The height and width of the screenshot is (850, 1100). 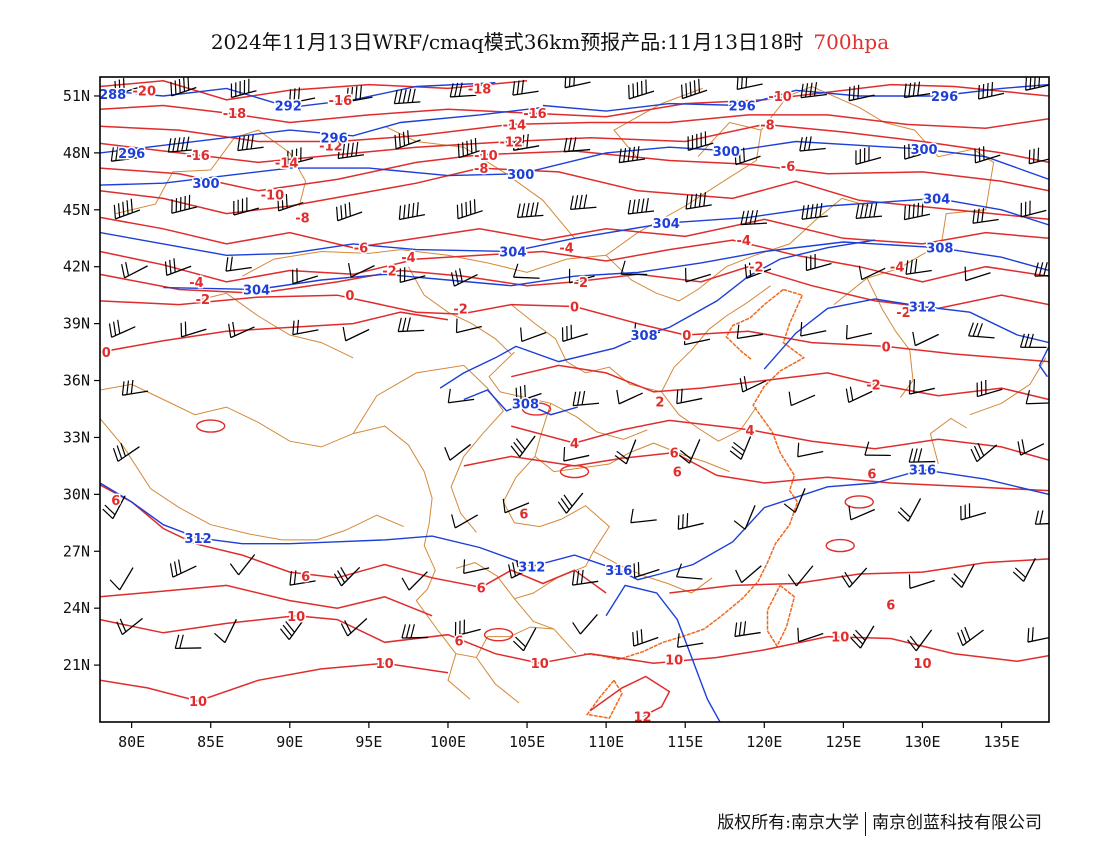 What do you see at coordinates (368, 742) in the screenshot?
I see `lon-tick-label: 95E` at bounding box center [368, 742].